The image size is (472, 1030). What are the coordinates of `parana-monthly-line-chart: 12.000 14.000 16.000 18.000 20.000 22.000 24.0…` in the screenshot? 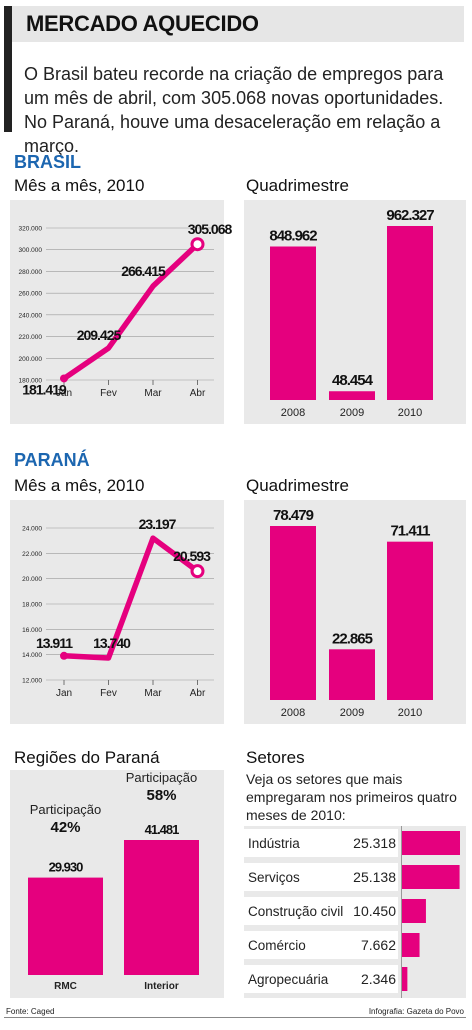 It's located at (117, 612).